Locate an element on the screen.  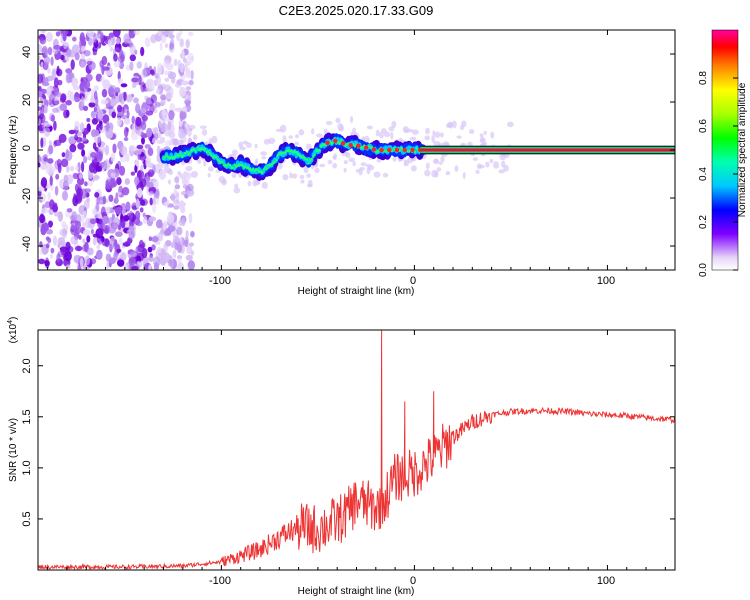
snr-x-tick-label: 100 is located at coordinates (606, 581).